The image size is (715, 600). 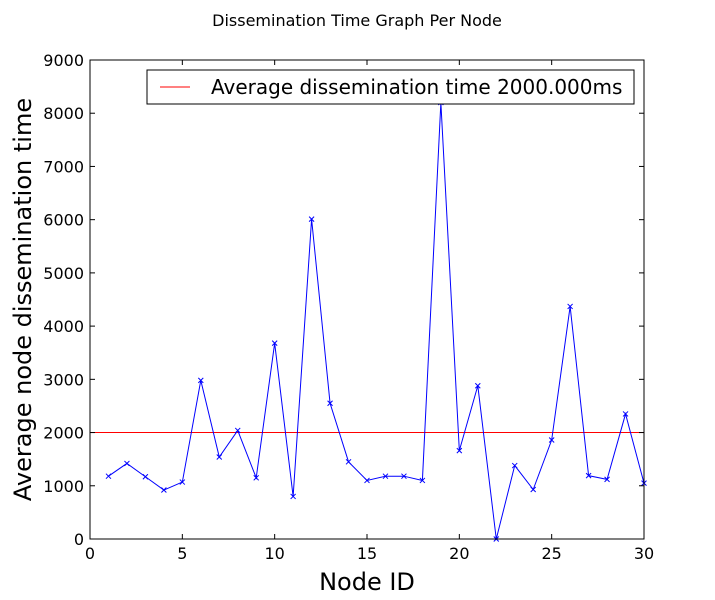 What do you see at coordinates (63, 273) in the screenshot?
I see `y-tick-label: 5000` at bounding box center [63, 273].